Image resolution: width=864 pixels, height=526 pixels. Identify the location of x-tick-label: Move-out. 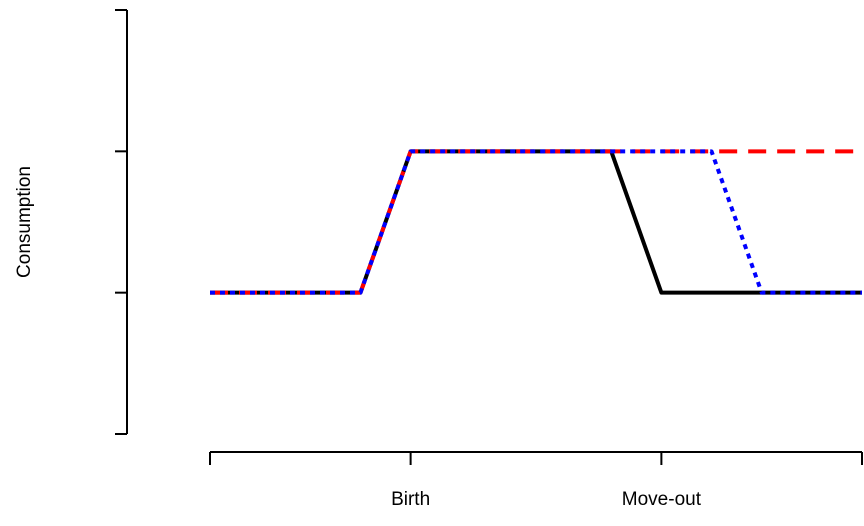
(662, 499).